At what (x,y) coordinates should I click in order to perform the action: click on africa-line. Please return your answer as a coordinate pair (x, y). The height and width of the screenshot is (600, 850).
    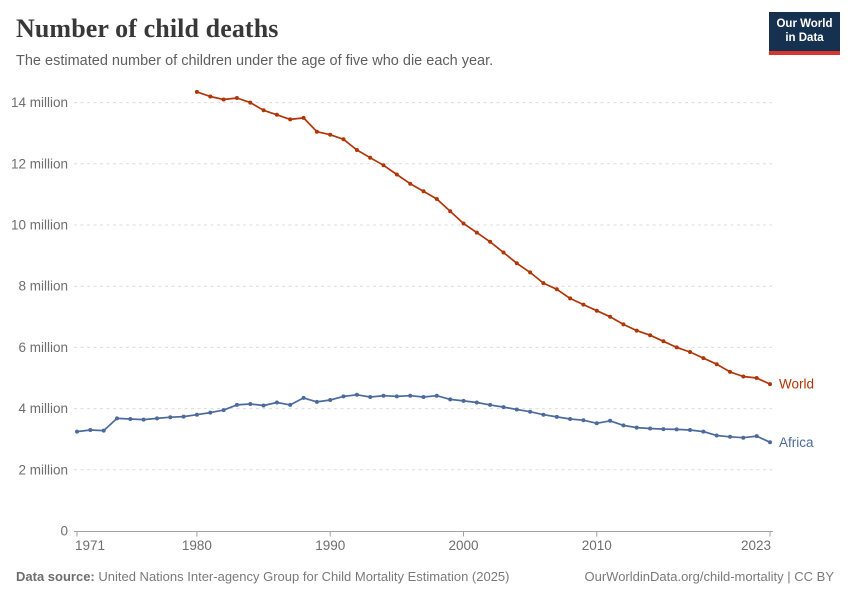
    Looking at the image, I should click on (423, 418).